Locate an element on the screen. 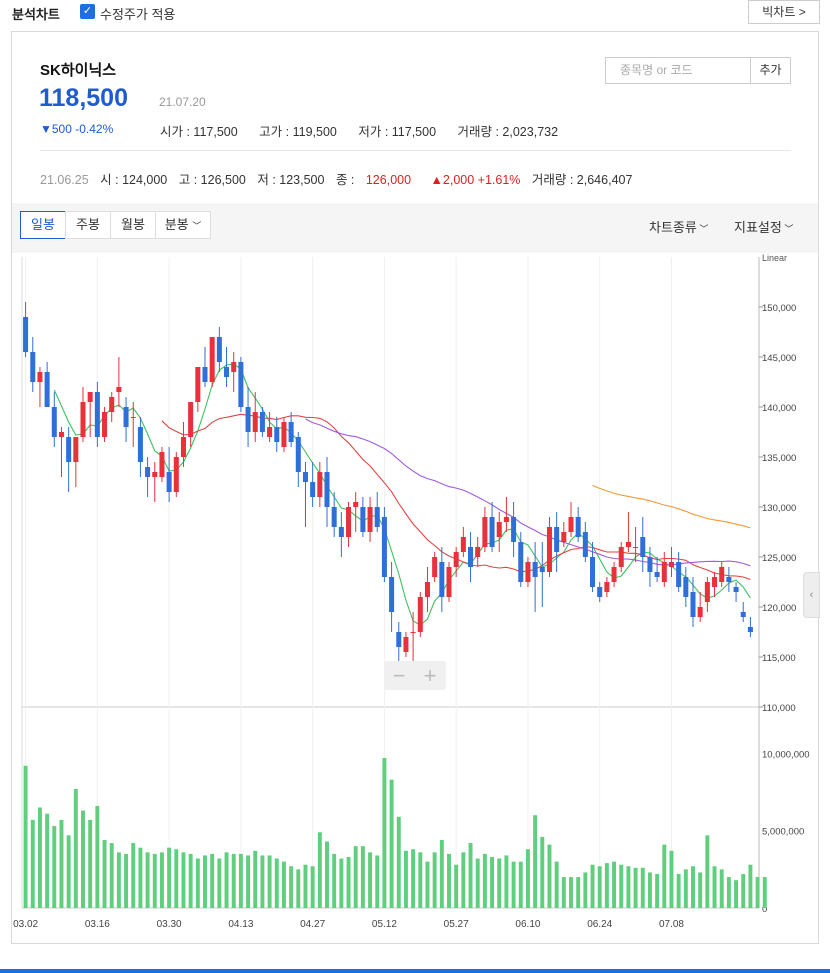  adjusted-price-checkbox: ✓ is located at coordinates (87, 11).